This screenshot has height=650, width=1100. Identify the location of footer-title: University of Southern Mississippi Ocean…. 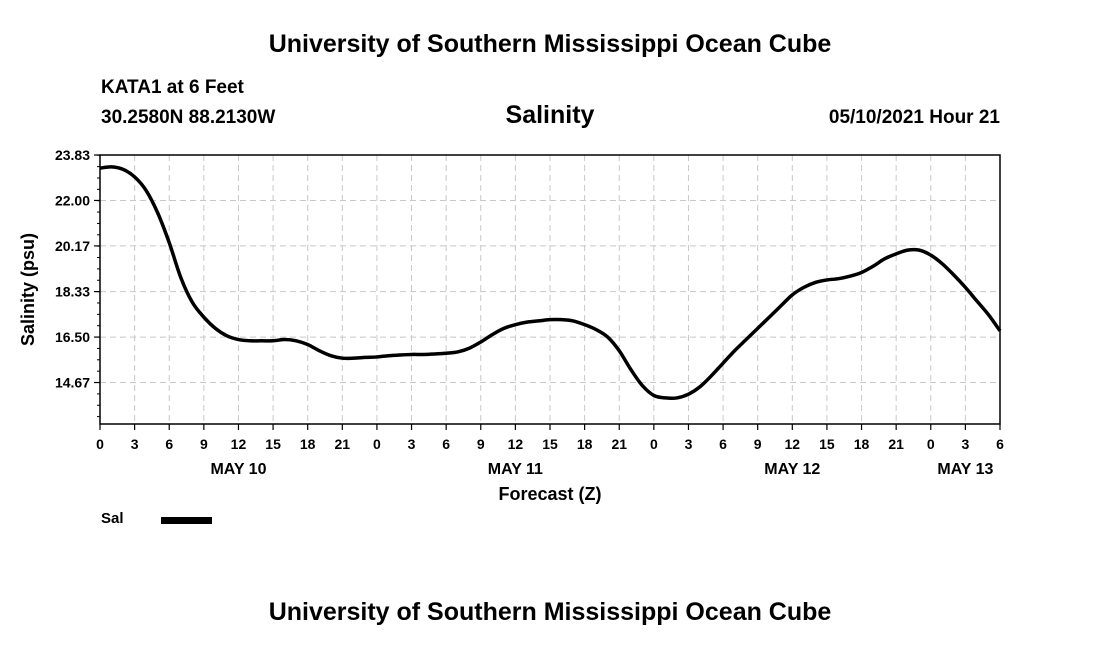
(550, 612).